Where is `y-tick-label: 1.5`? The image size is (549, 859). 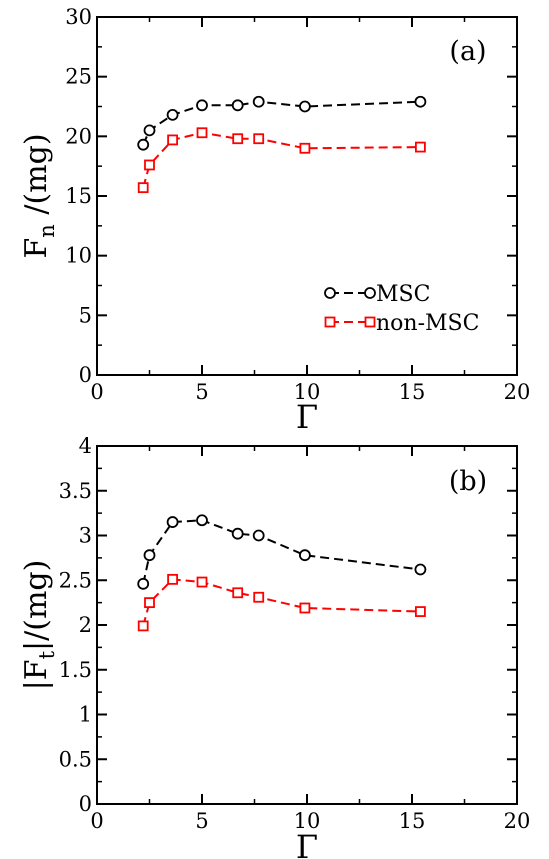
y-tick-label: 1.5 is located at coordinates (75, 670).